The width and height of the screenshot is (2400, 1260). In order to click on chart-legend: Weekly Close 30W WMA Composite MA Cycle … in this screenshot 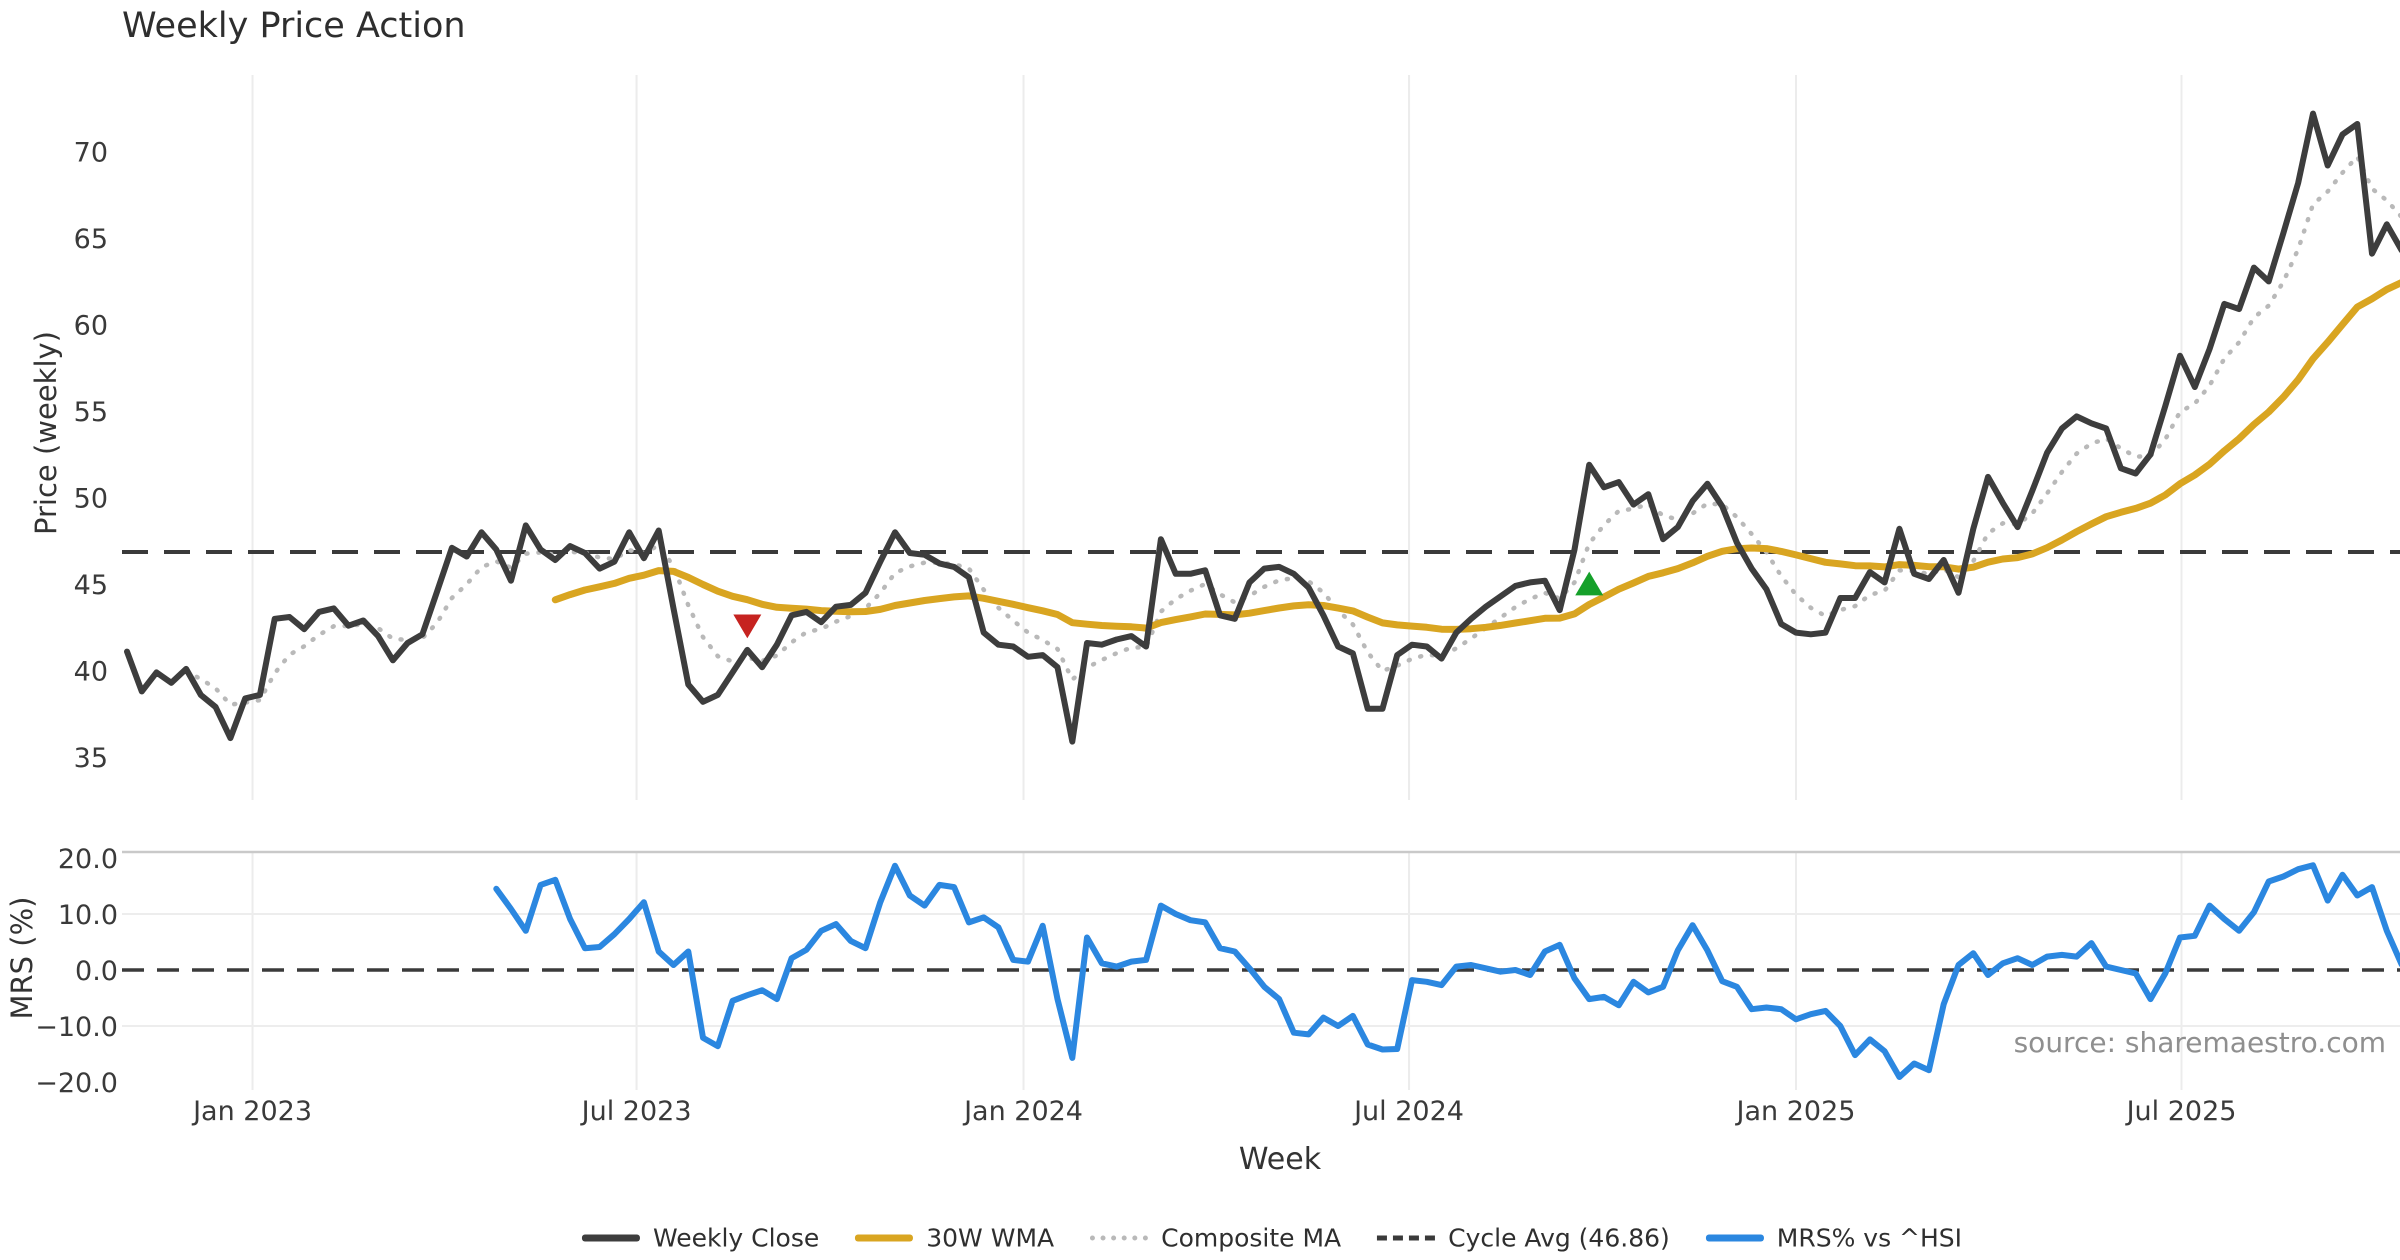, I will do `click(1272, 1238)`.